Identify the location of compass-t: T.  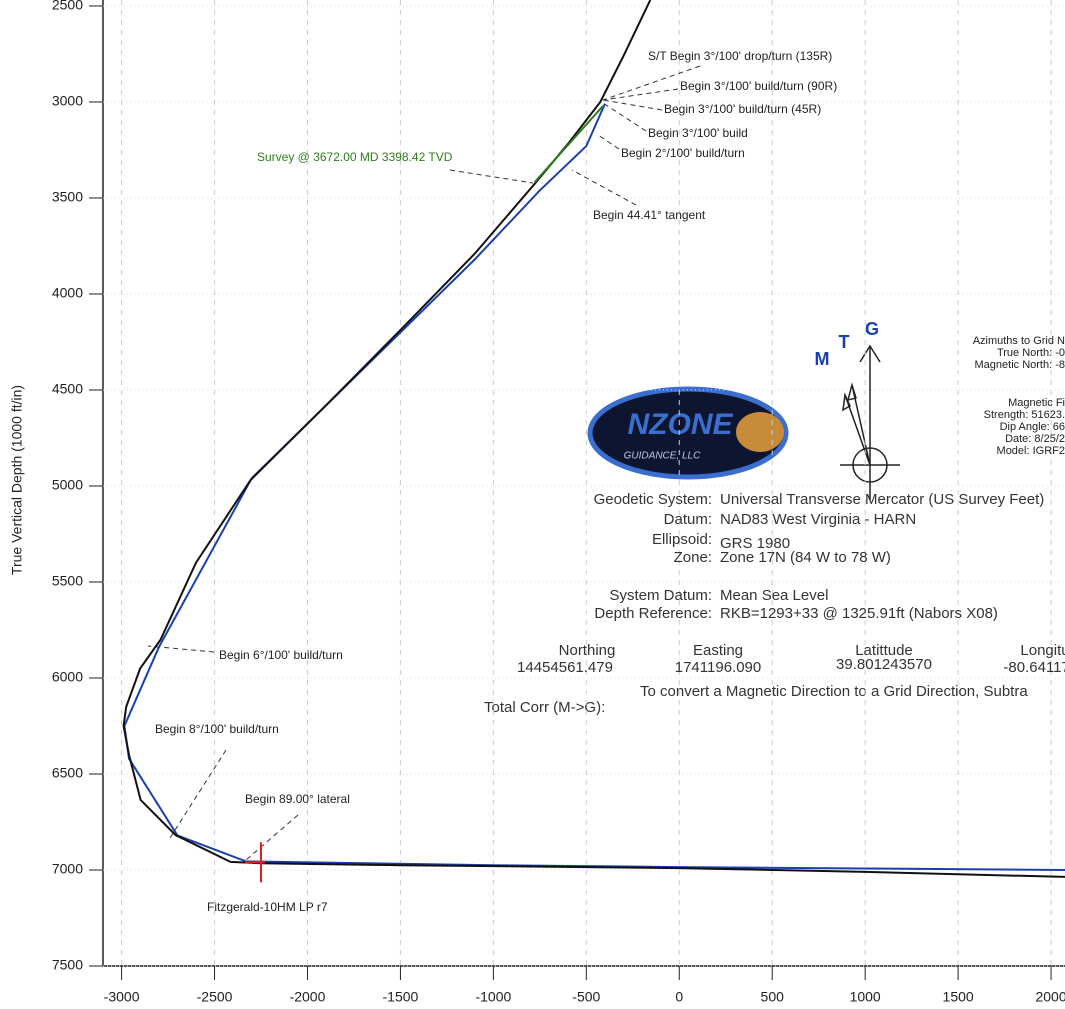
(844, 342).